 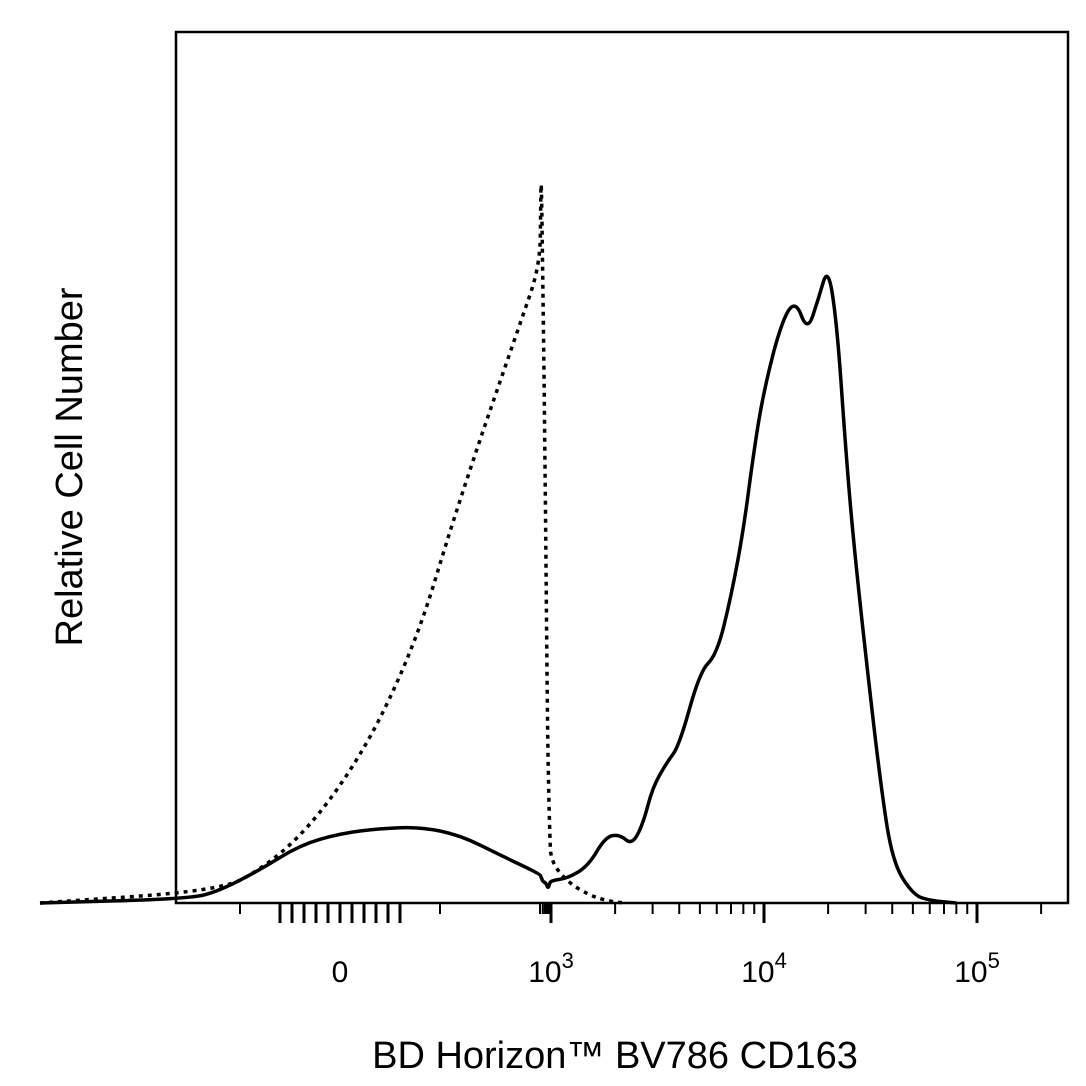 I want to click on x-tick-labels: 0 10³ 10⁴ 10⁵, so click(x=666, y=968).